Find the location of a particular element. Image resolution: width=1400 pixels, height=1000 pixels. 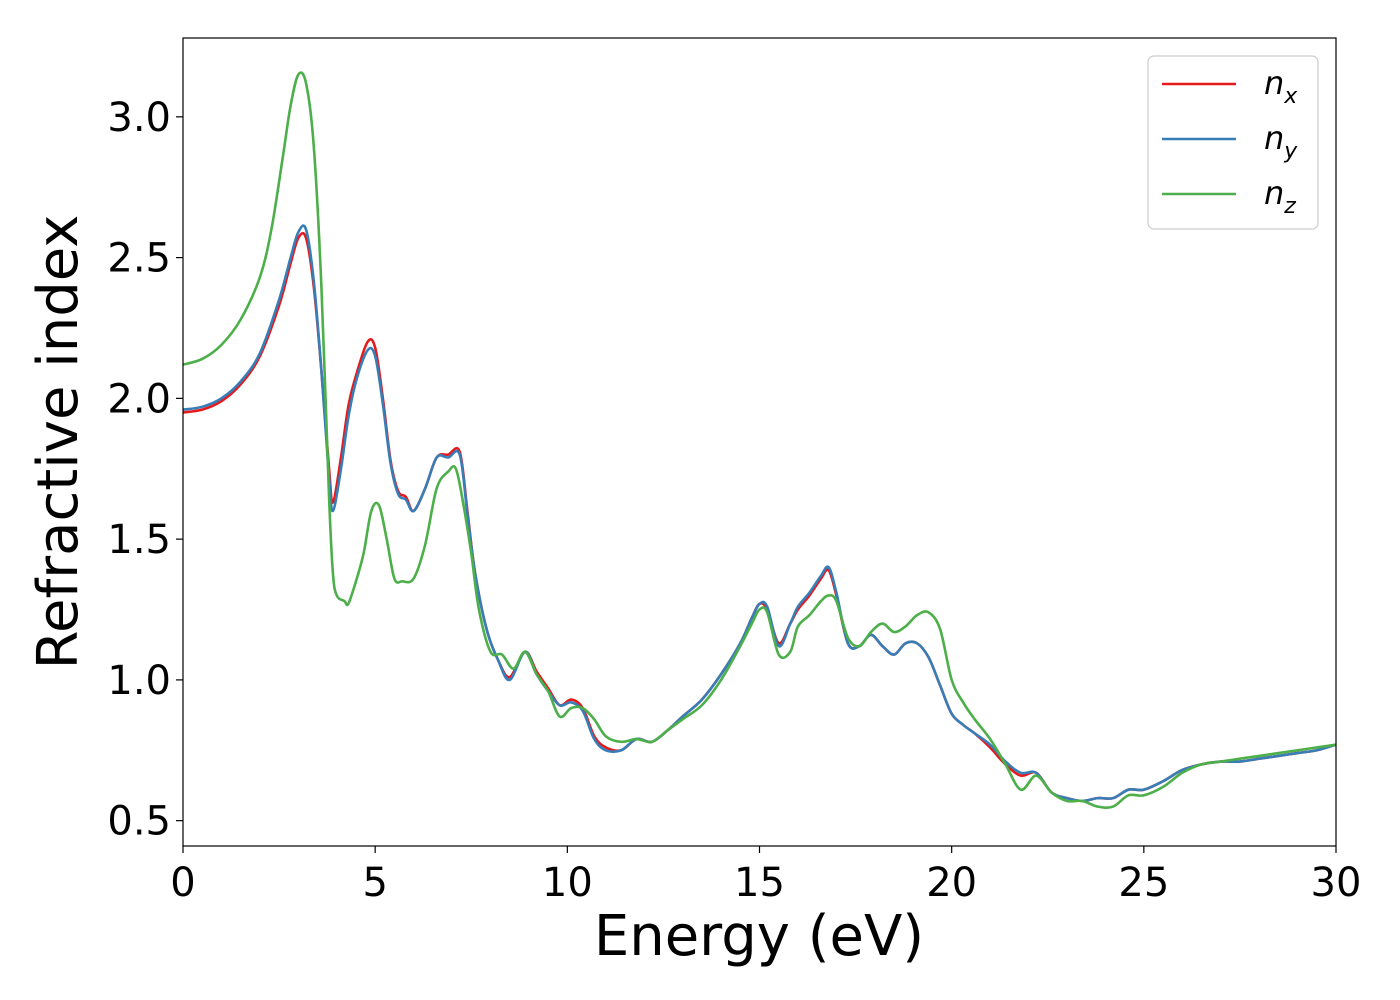

y-tick-label: 1.5 is located at coordinates (139, 540).